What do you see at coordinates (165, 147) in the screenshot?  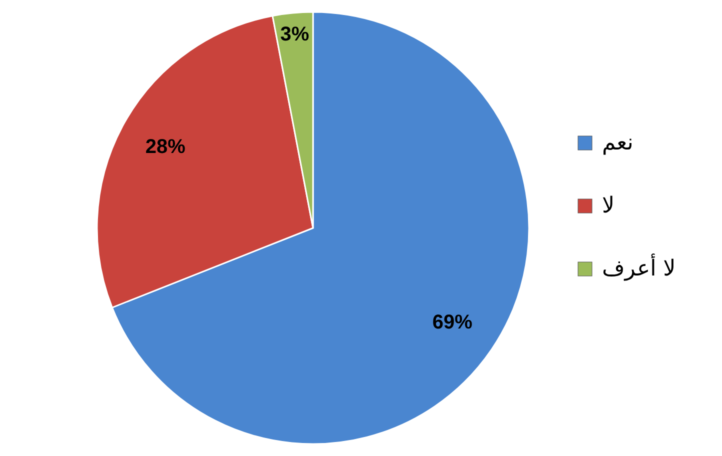 I see `data-label: 28%` at bounding box center [165, 147].